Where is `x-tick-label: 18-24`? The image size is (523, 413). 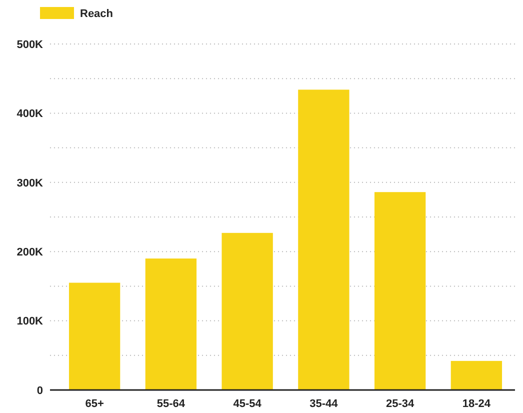
x-tick-label: 18-24 is located at coordinates (477, 404).